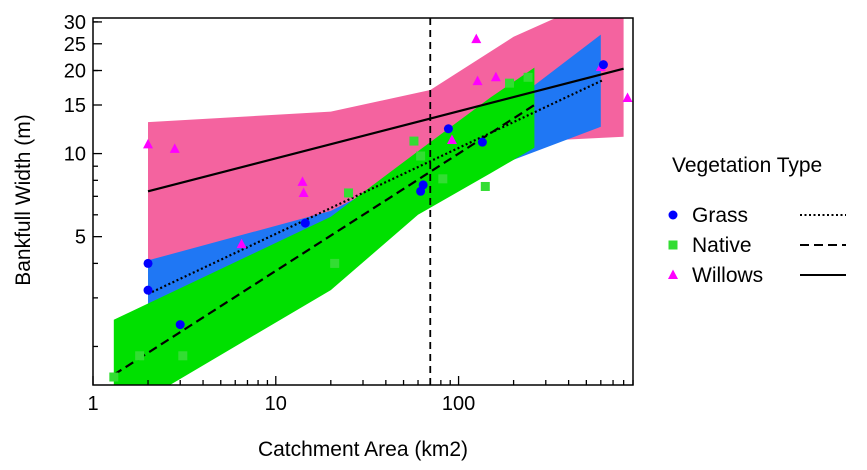 The width and height of the screenshot is (867, 470). What do you see at coordinates (385, 130) in the screenshot?
I see `fit-line-willows` at bounding box center [385, 130].